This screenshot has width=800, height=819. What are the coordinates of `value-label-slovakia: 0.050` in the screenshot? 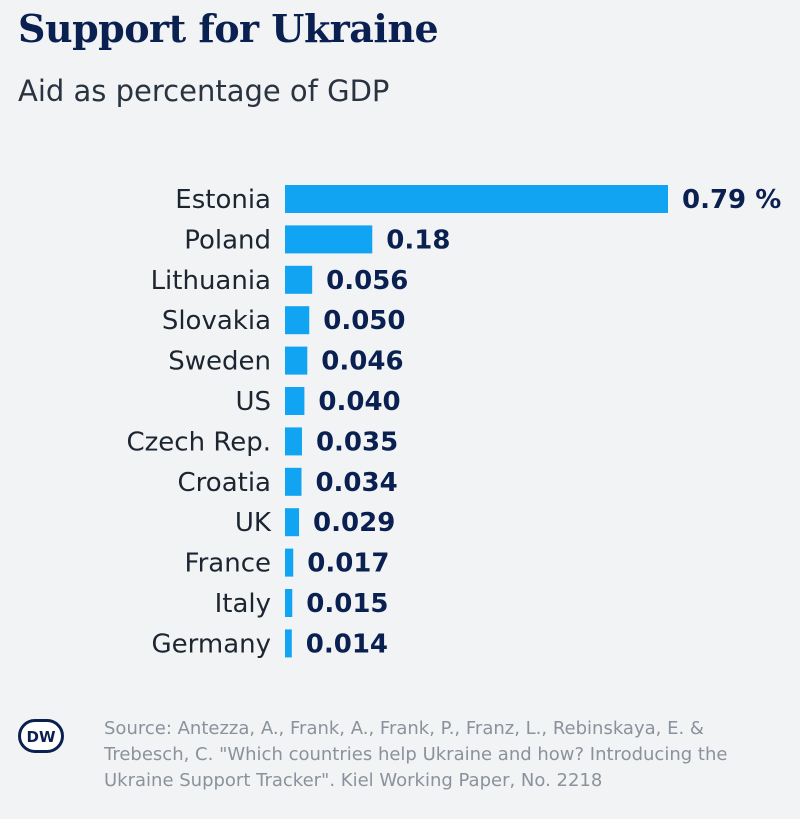 It's located at (364, 321).